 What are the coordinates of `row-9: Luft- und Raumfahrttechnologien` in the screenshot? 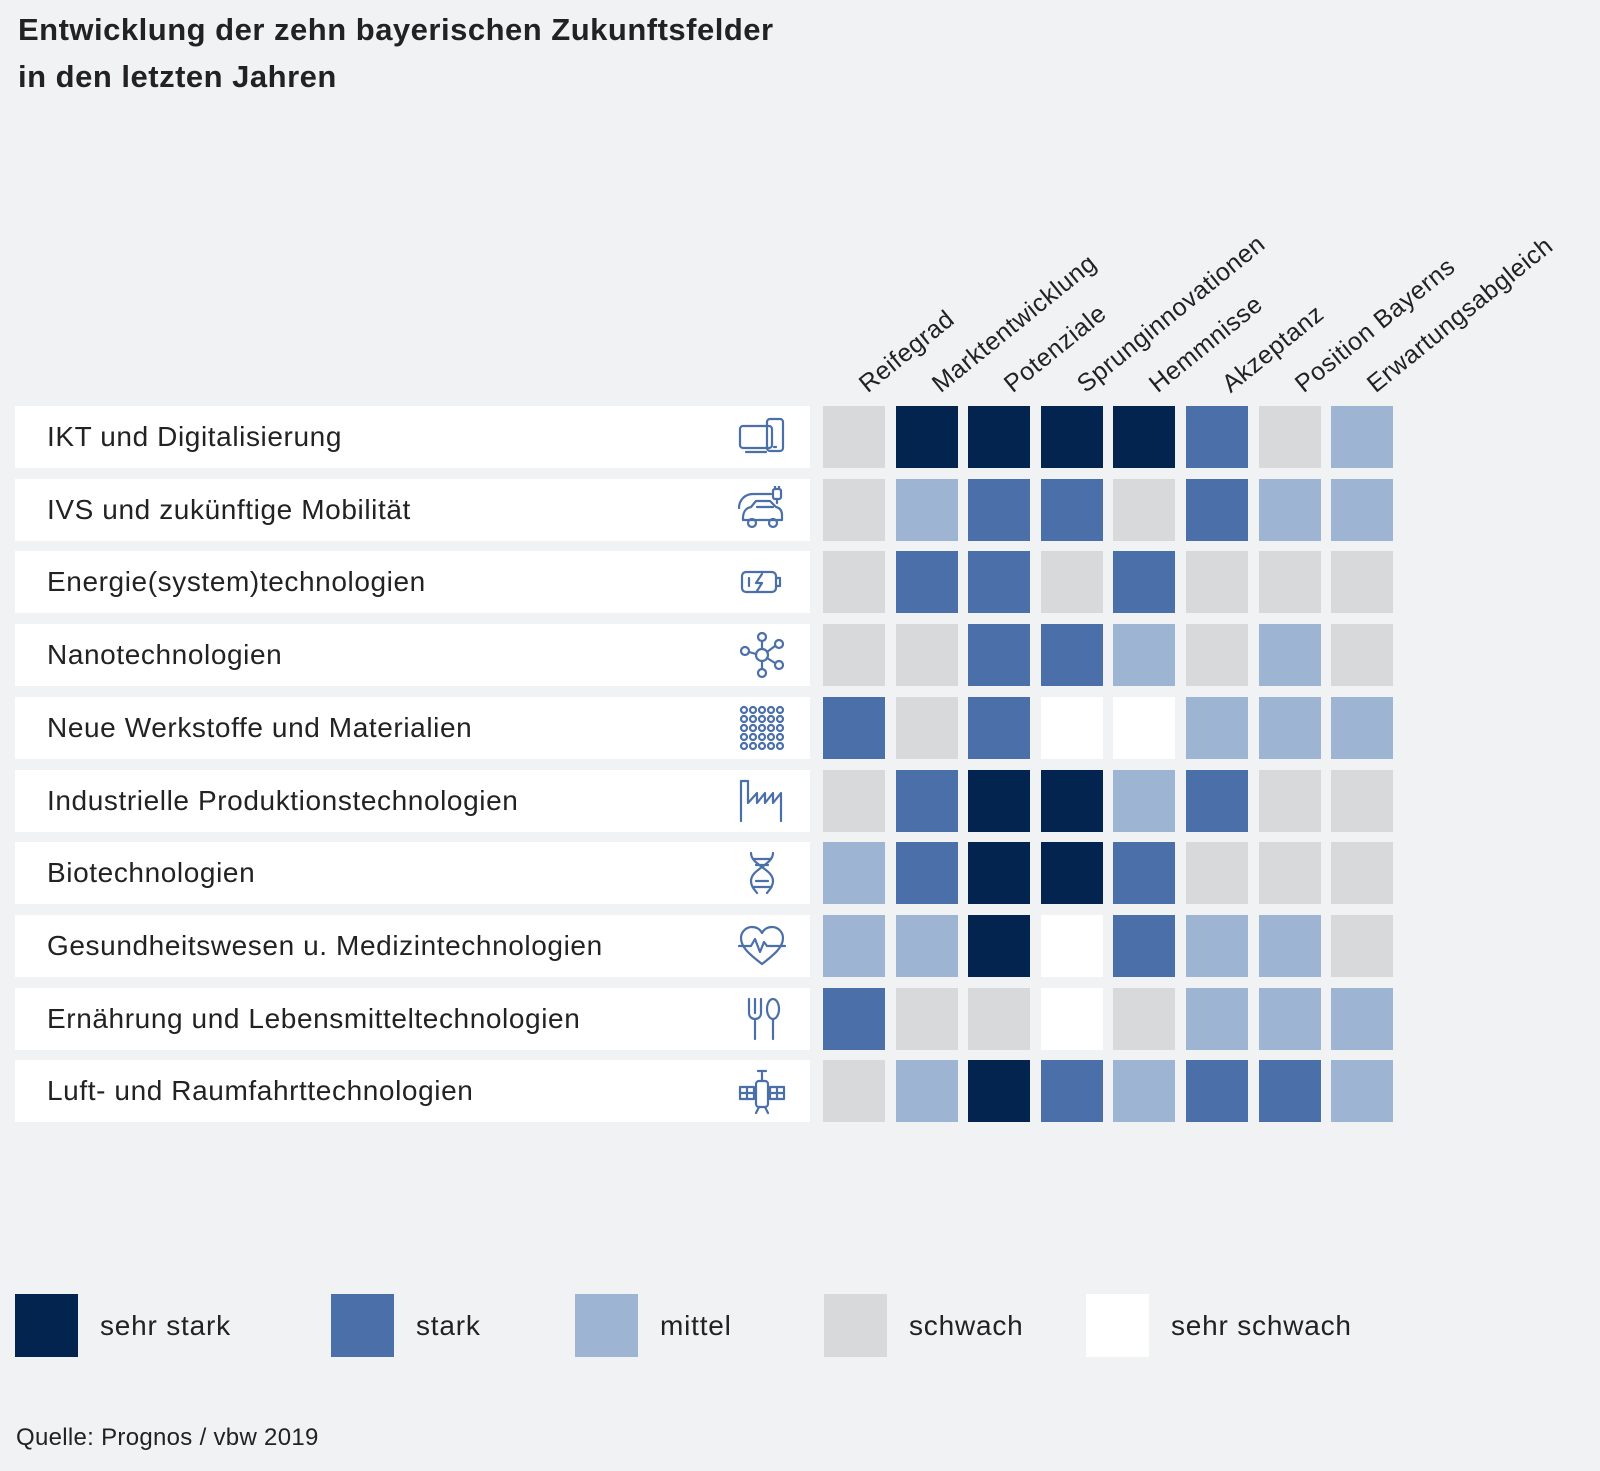 It's located at (412, 1091).